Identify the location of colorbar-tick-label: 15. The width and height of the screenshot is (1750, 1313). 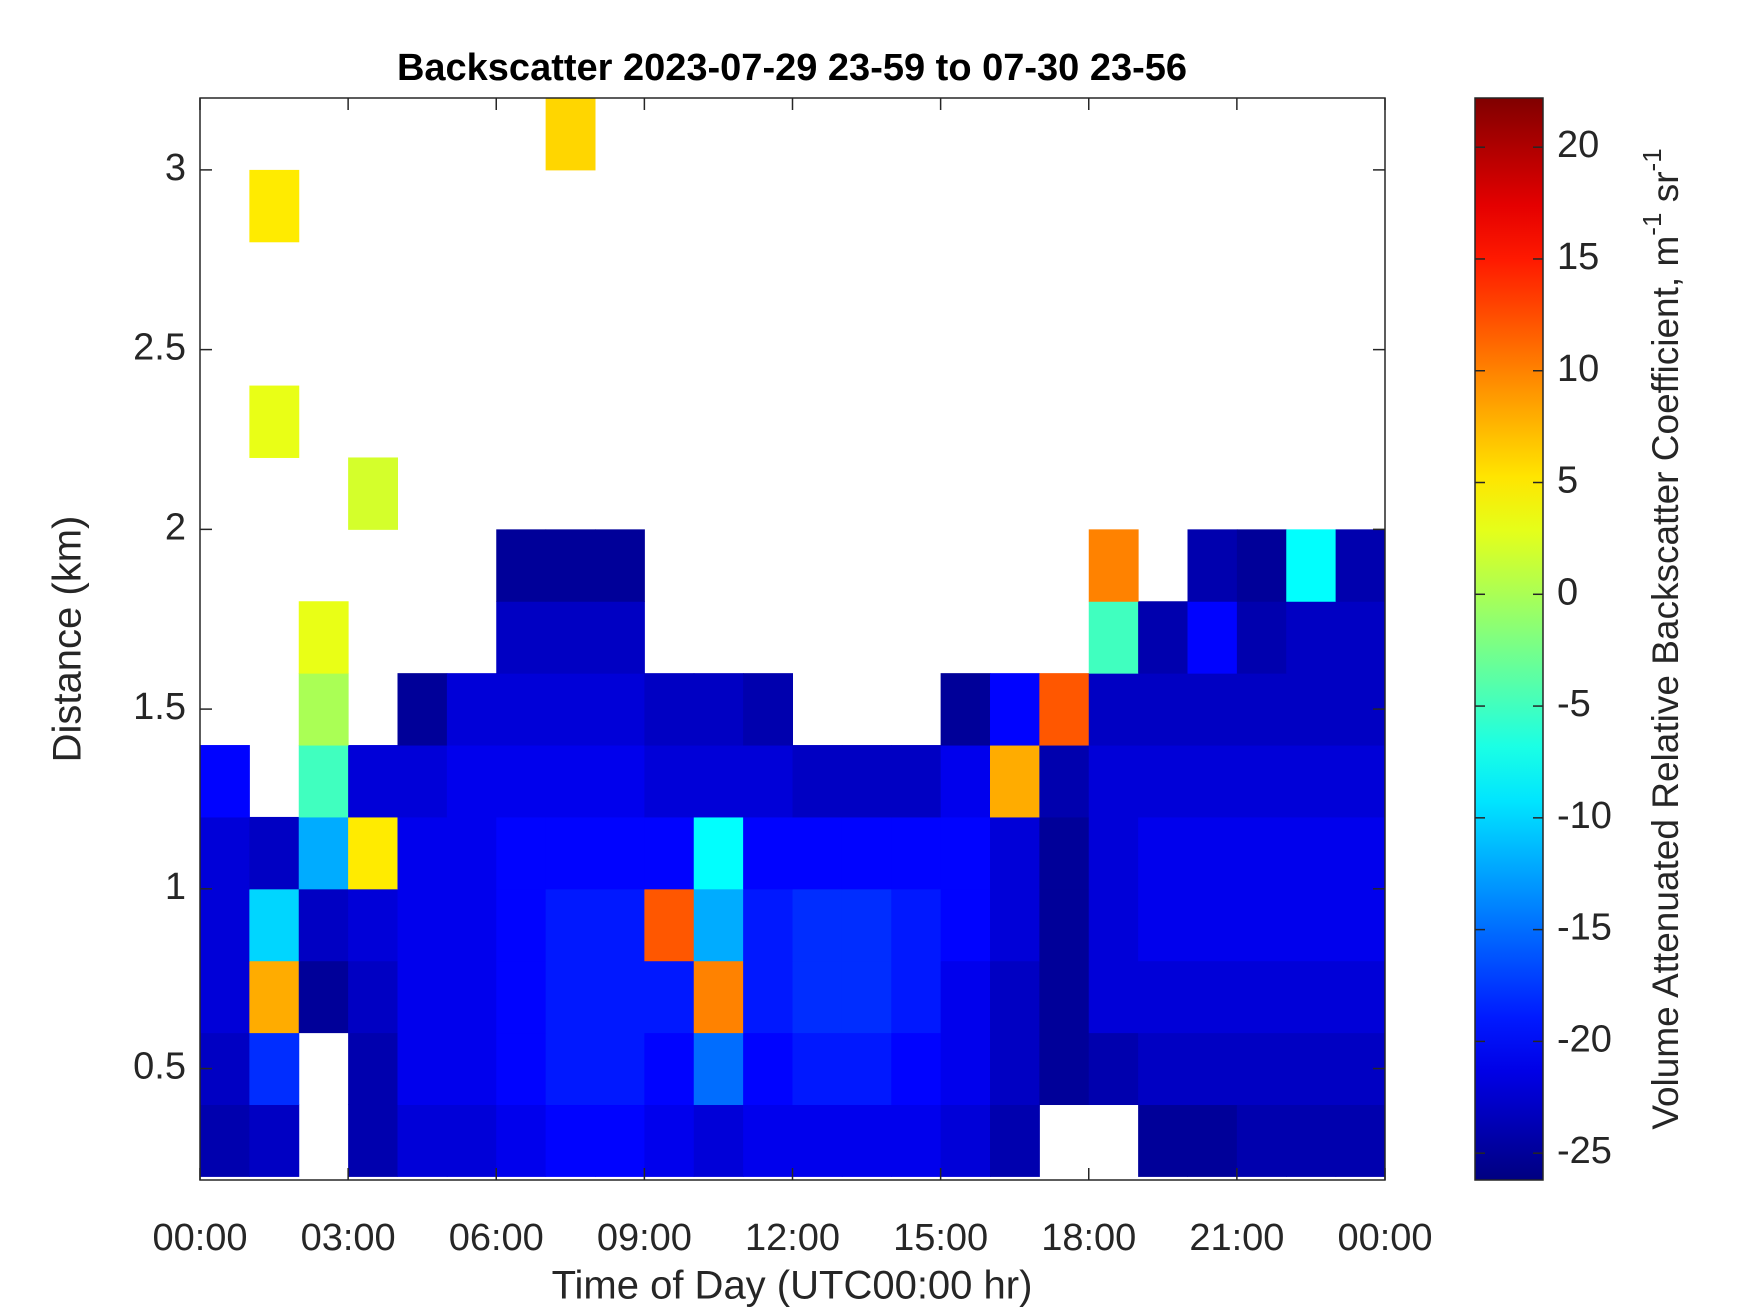
(1578, 257).